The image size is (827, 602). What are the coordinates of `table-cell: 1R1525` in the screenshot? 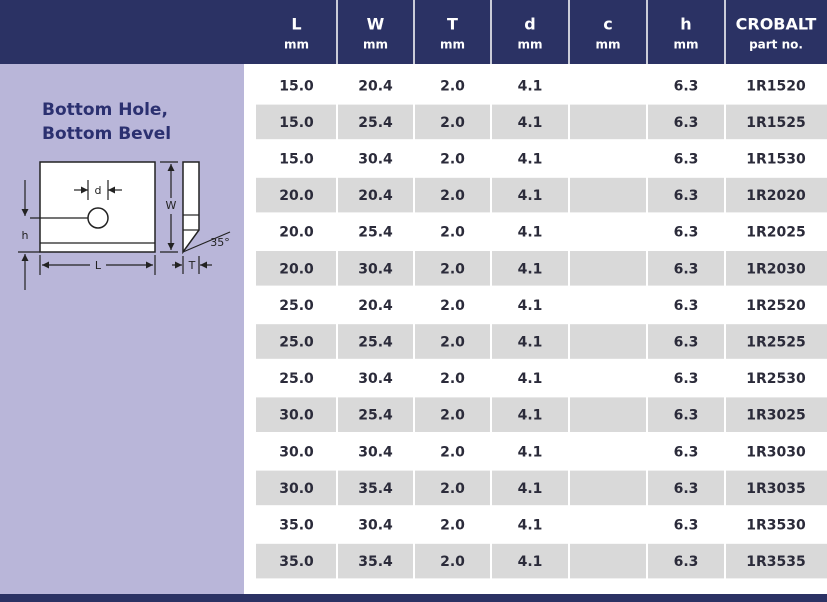 It's located at (776, 123).